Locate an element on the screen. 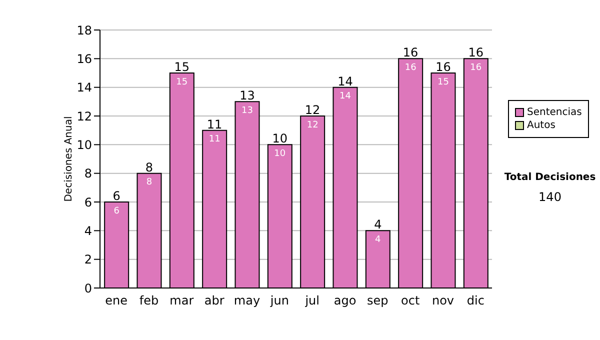  data-label: 12 is located at coordinates (312, 125).